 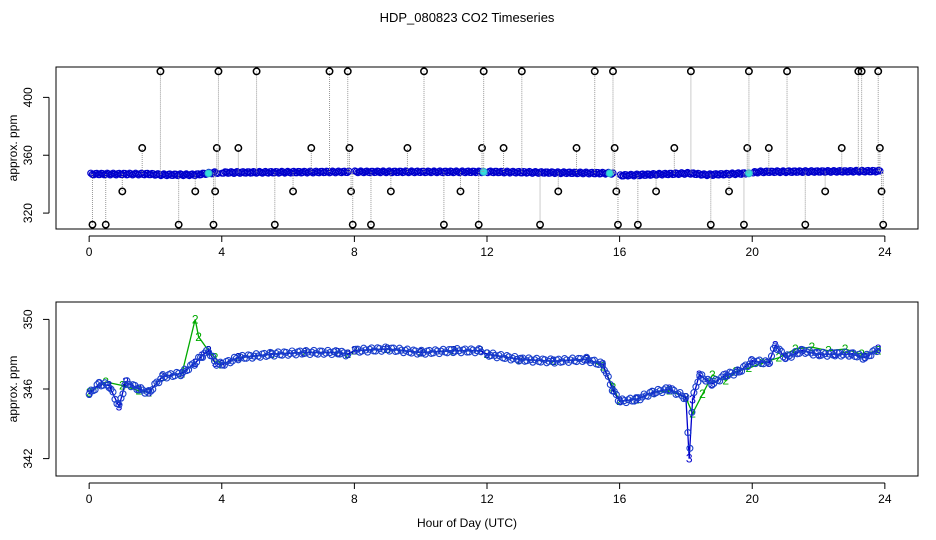 I want to click on top-y-axis-label: approx. ppm, so click(x=13, y=148).